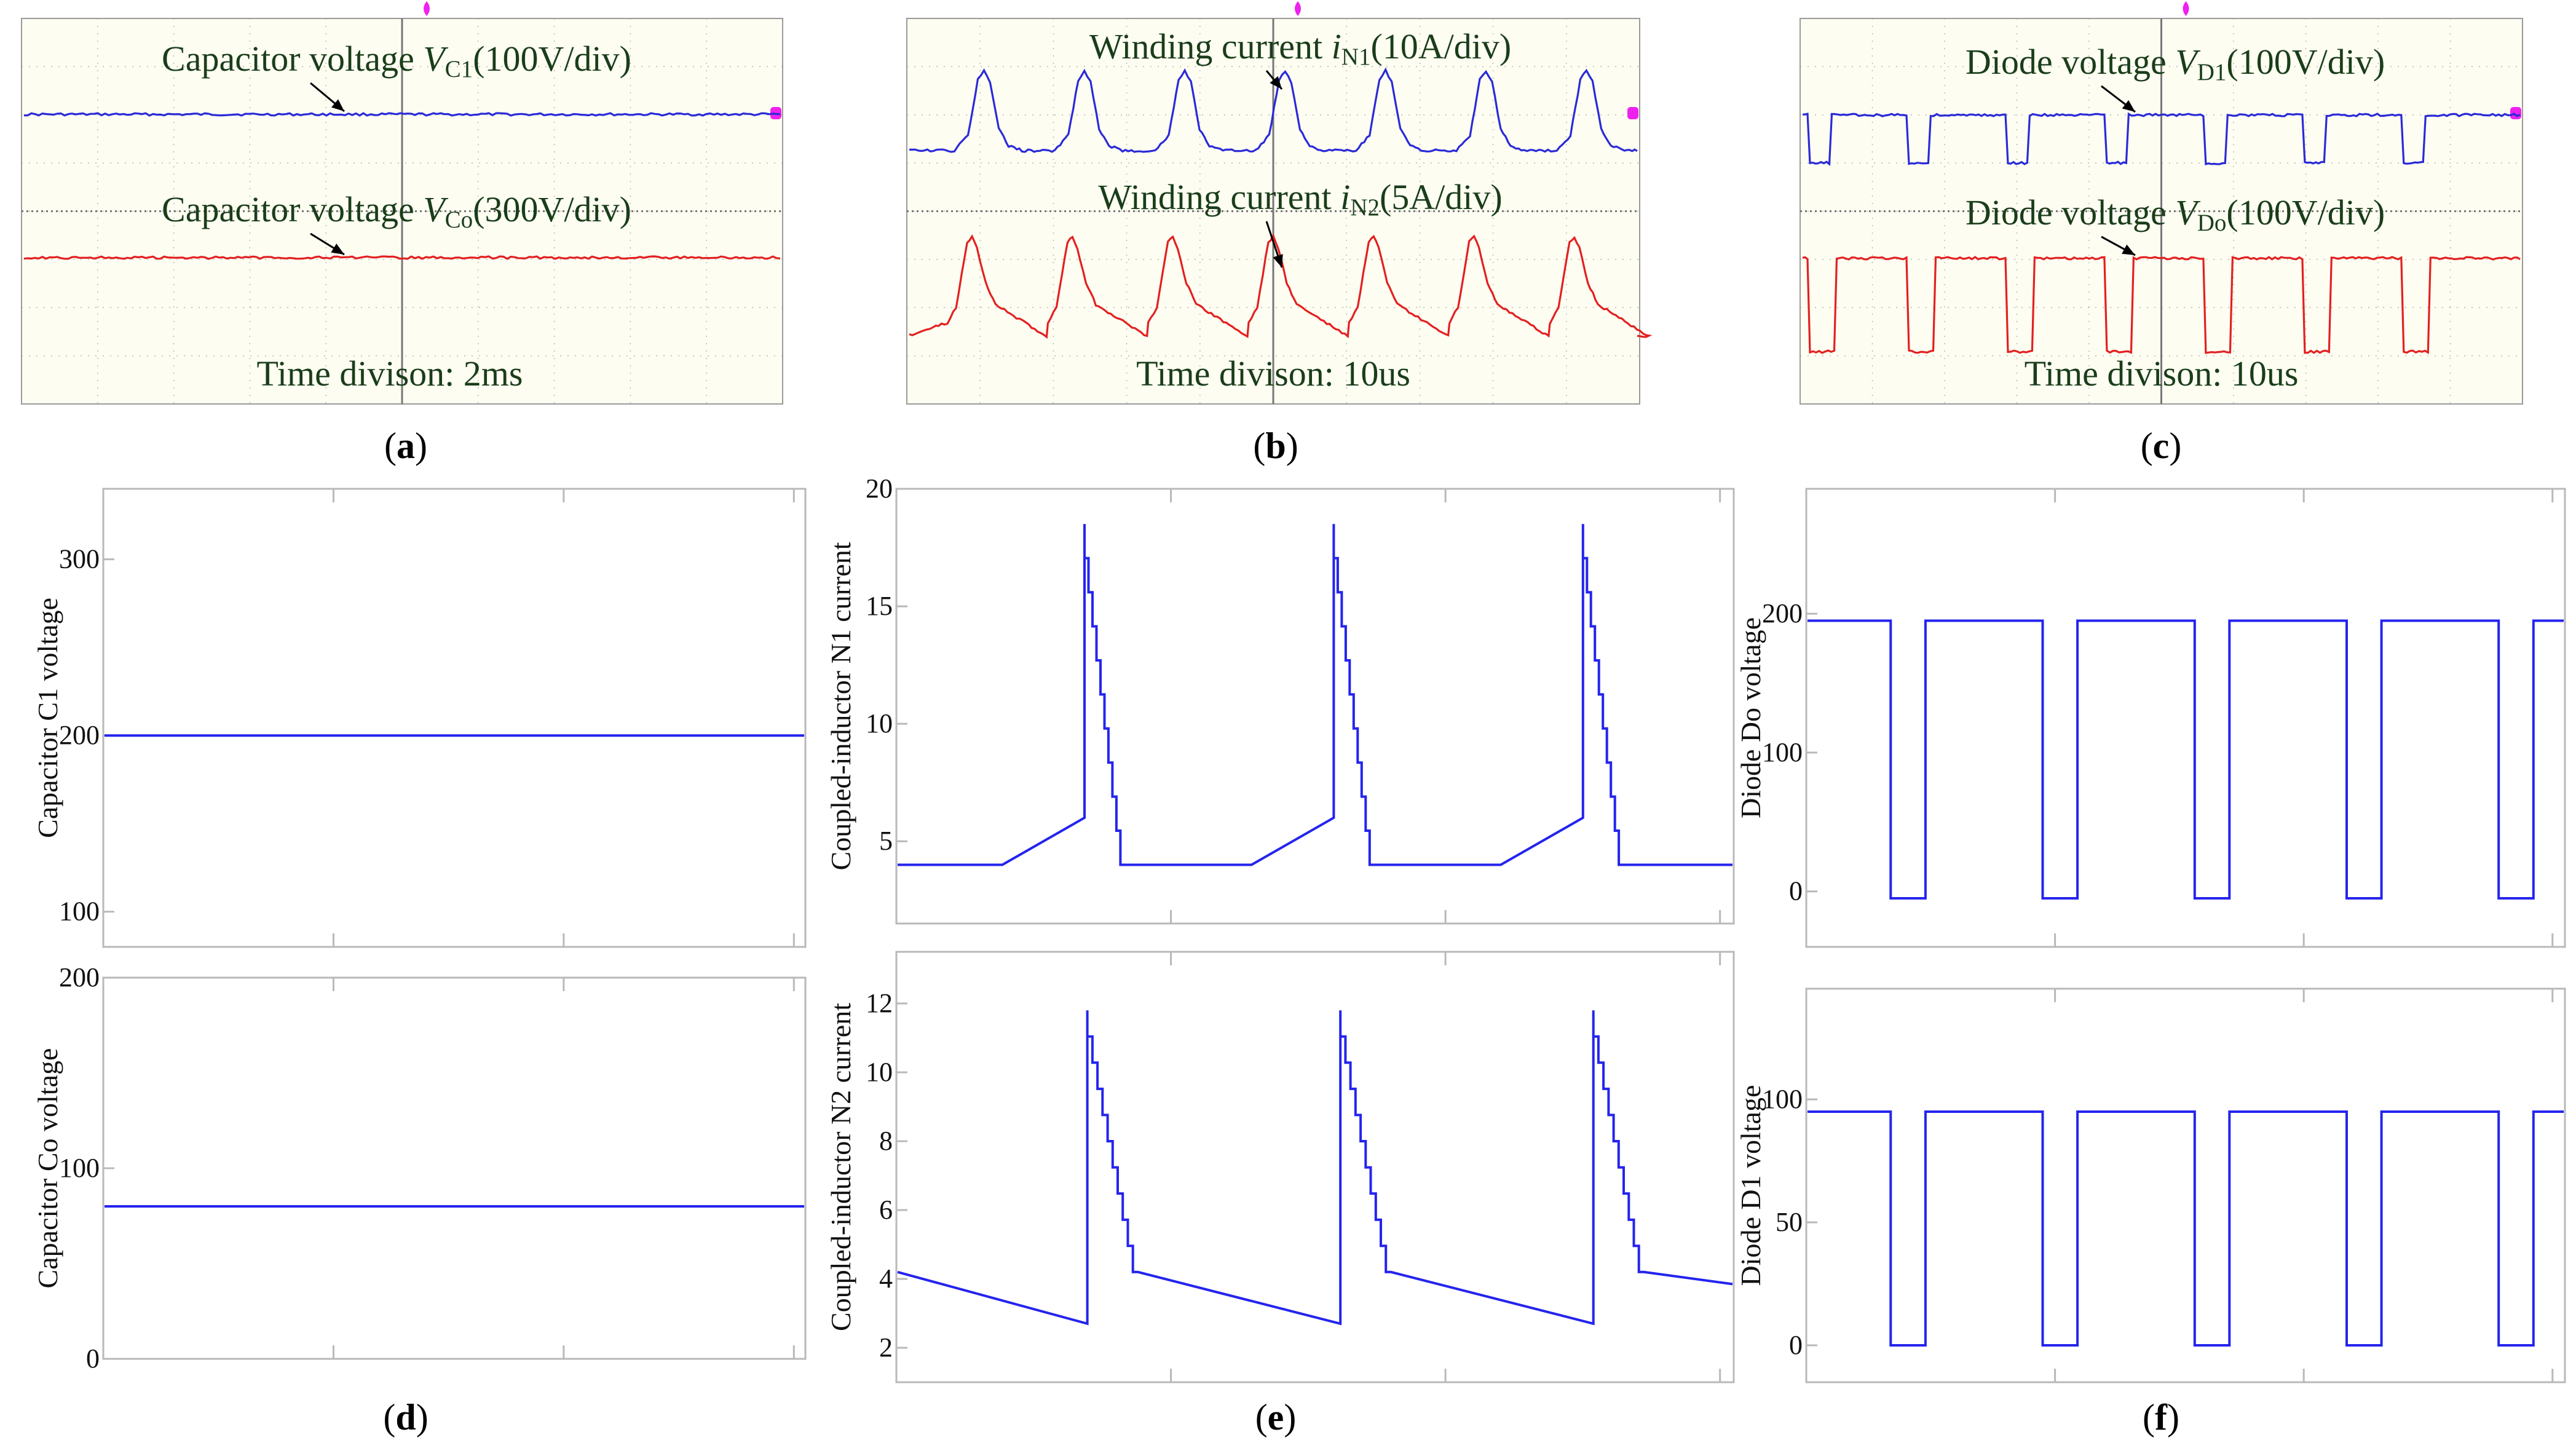 The width and height of the screenshot is (2576, 1456). What do you see at coordinates (2161, 139) in the screenshot?
I see `waveform-d1` at bounding box center [2161, 139].